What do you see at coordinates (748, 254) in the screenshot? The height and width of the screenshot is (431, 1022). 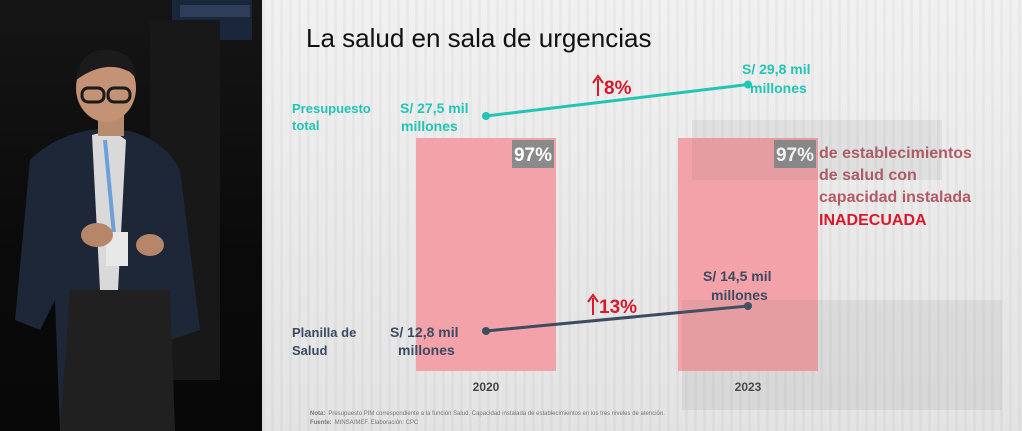 I see `bar-2023` at bounding box center [748, 254].